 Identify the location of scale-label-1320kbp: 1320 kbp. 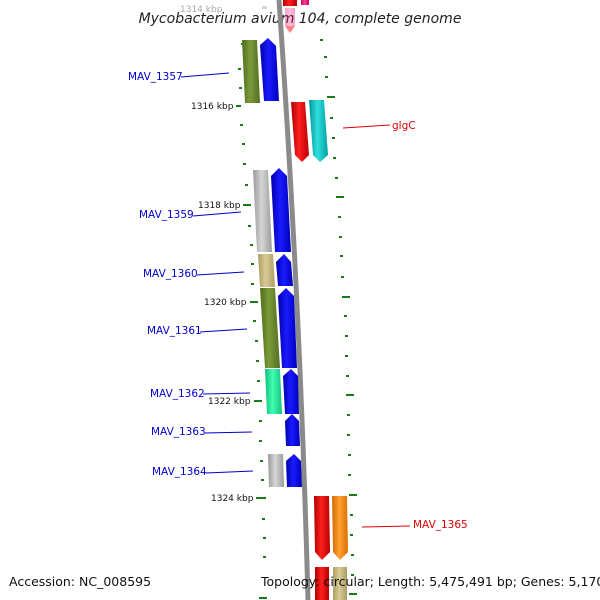
(225, 303).